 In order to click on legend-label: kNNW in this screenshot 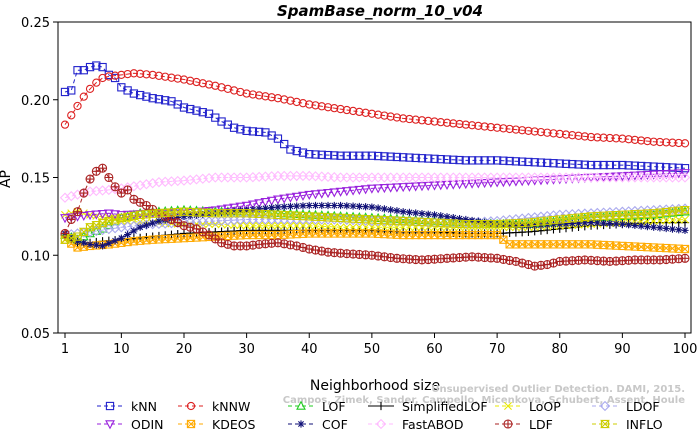, I will do `click(231, 406)`.